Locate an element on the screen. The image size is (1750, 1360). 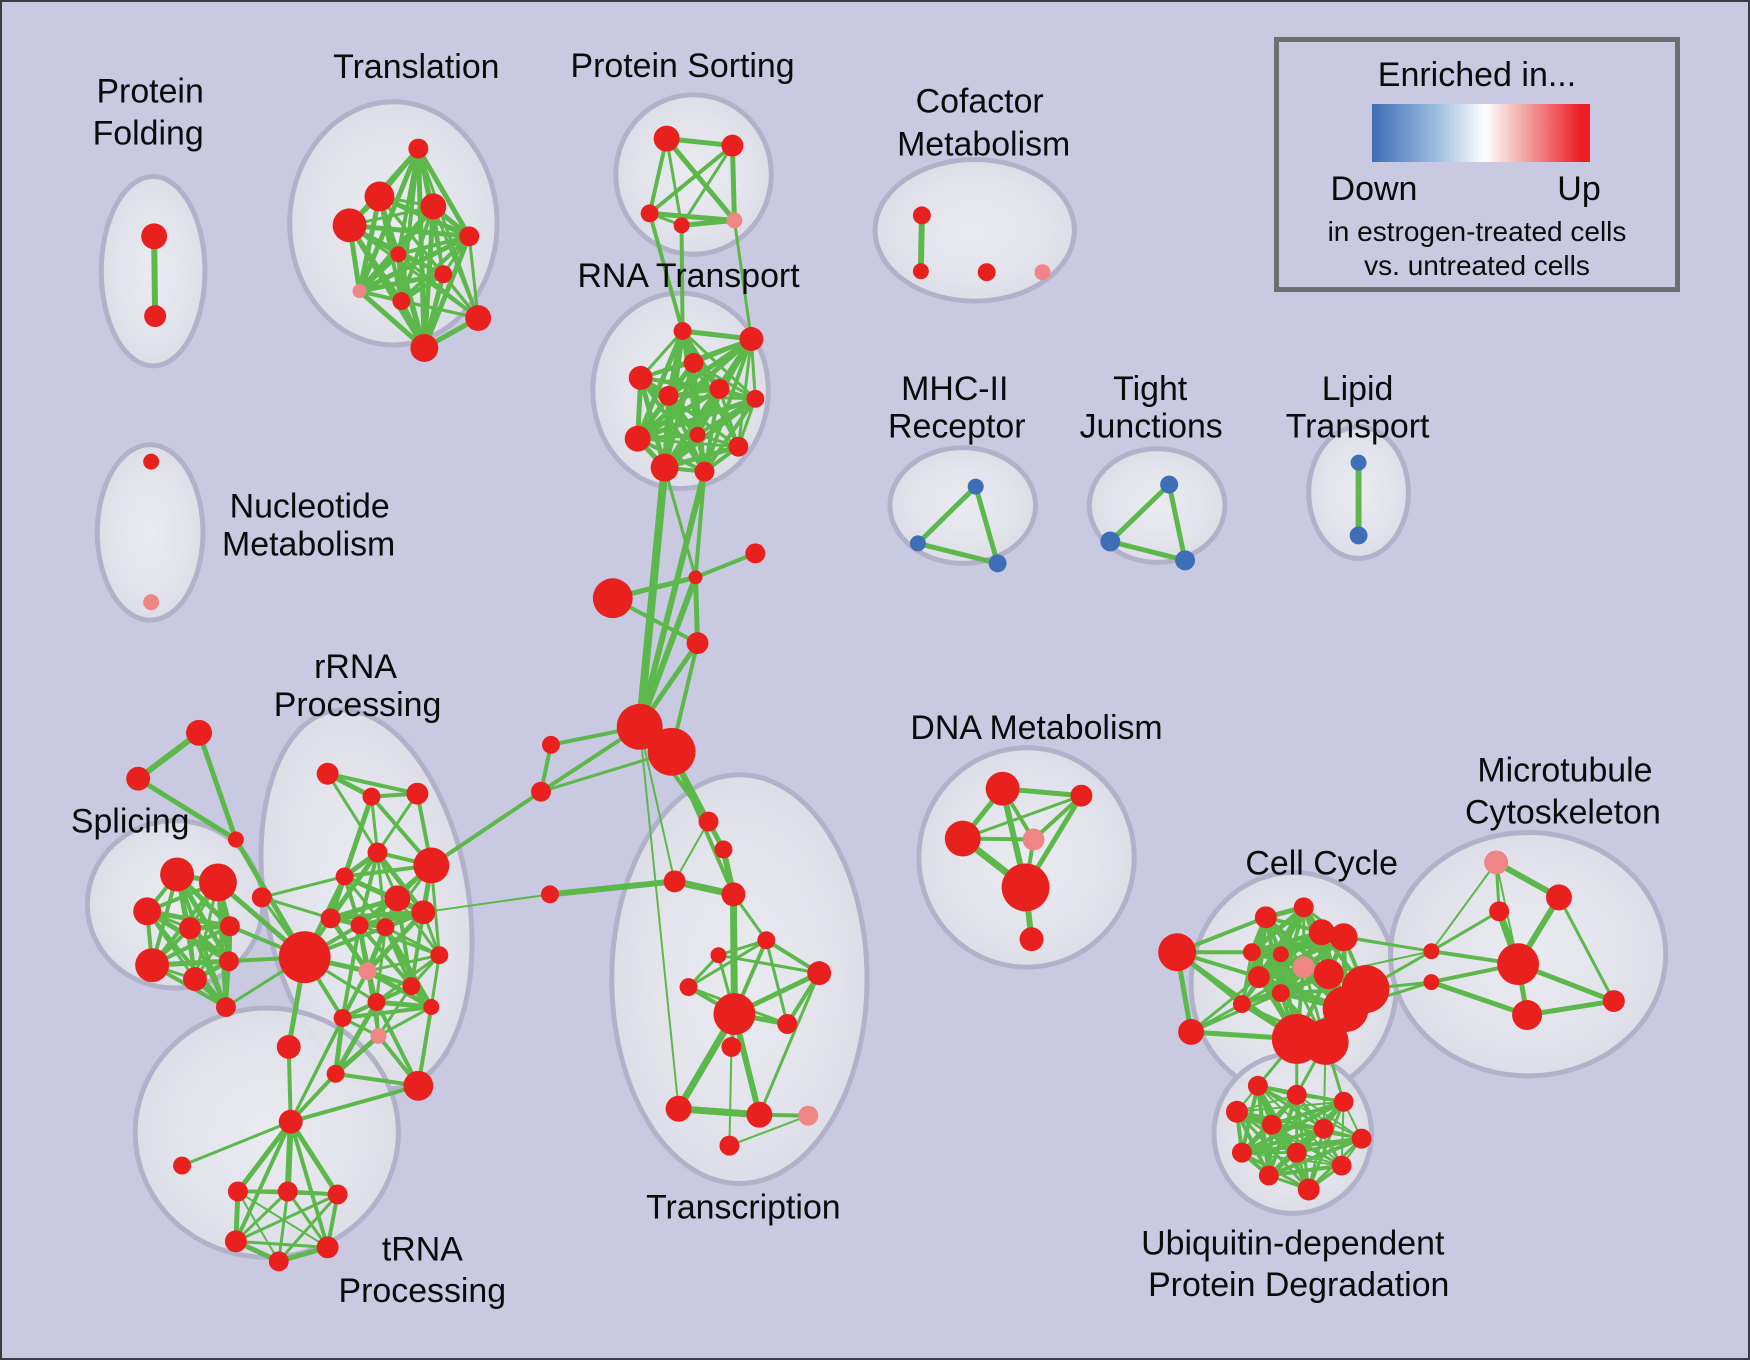
cluster-translation-label: Translation is located at coordinates (416, 67).